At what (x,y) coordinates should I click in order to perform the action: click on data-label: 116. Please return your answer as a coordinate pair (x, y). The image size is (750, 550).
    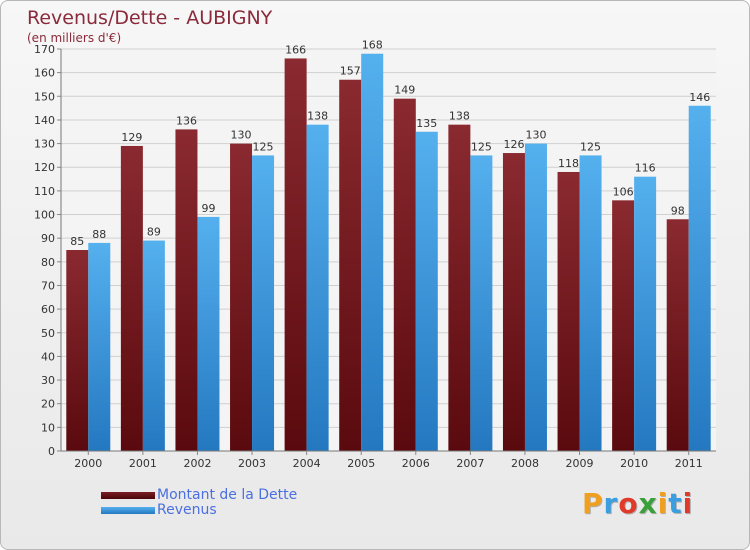
    Looking at the image, I should click on (645, 168).